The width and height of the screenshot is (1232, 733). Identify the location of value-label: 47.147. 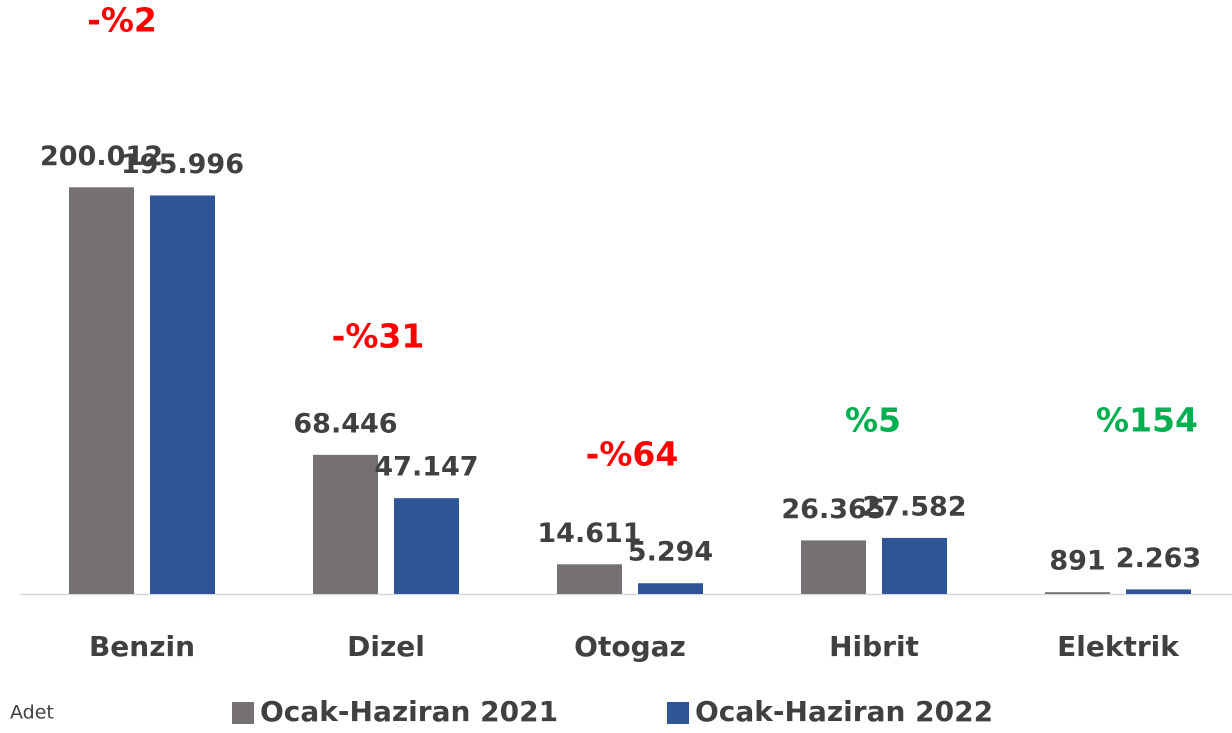
(426, 467).